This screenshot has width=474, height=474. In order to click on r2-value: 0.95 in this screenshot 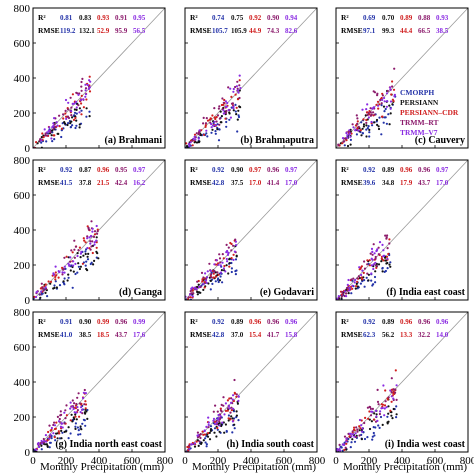, I will do `click(139, 18)`.